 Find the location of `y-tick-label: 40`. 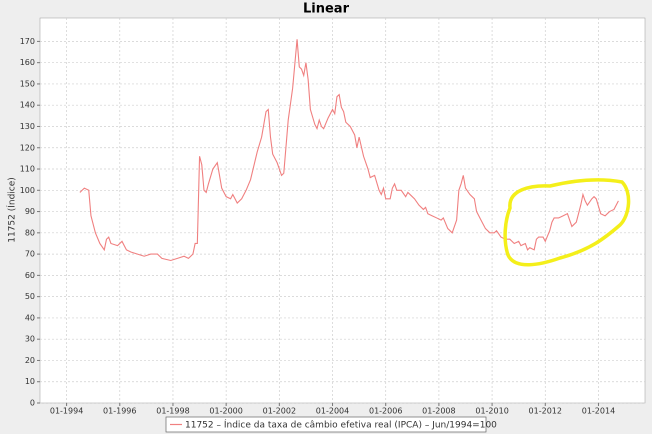

y-tick-label: 40 is located at coordinates (30, 317).